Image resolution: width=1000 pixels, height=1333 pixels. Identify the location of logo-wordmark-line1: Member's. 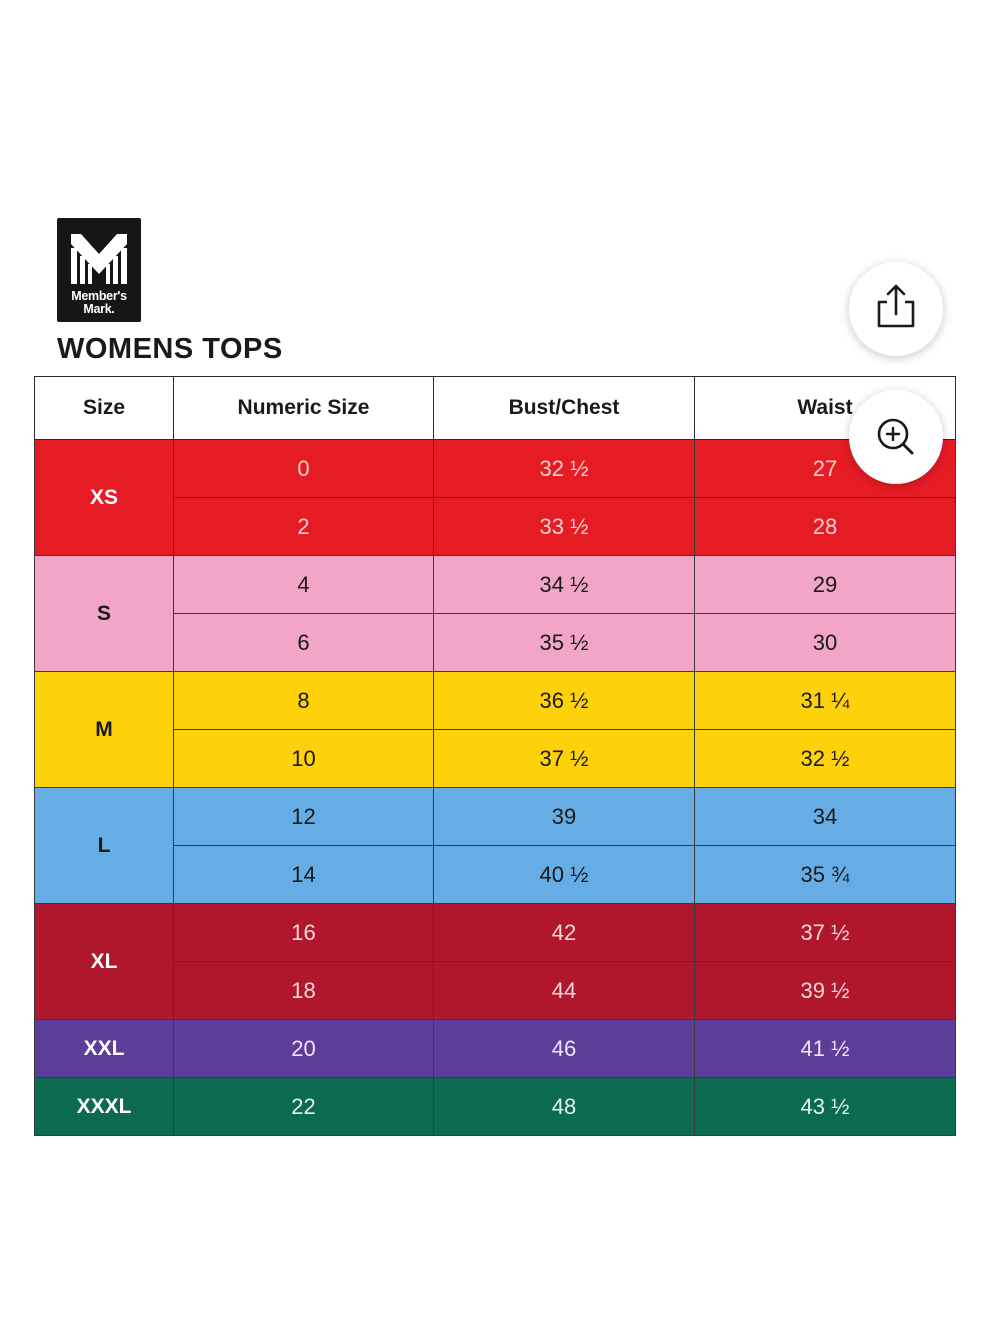
(99, 296).